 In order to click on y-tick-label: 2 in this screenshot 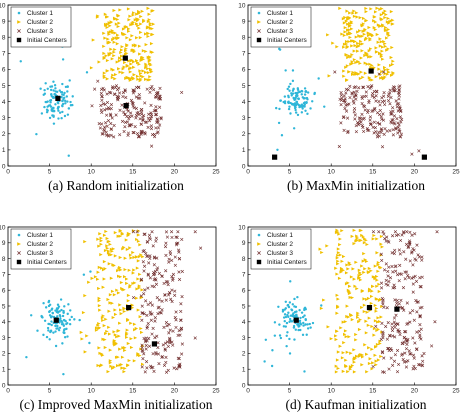, I will do `click(4, 134)`.